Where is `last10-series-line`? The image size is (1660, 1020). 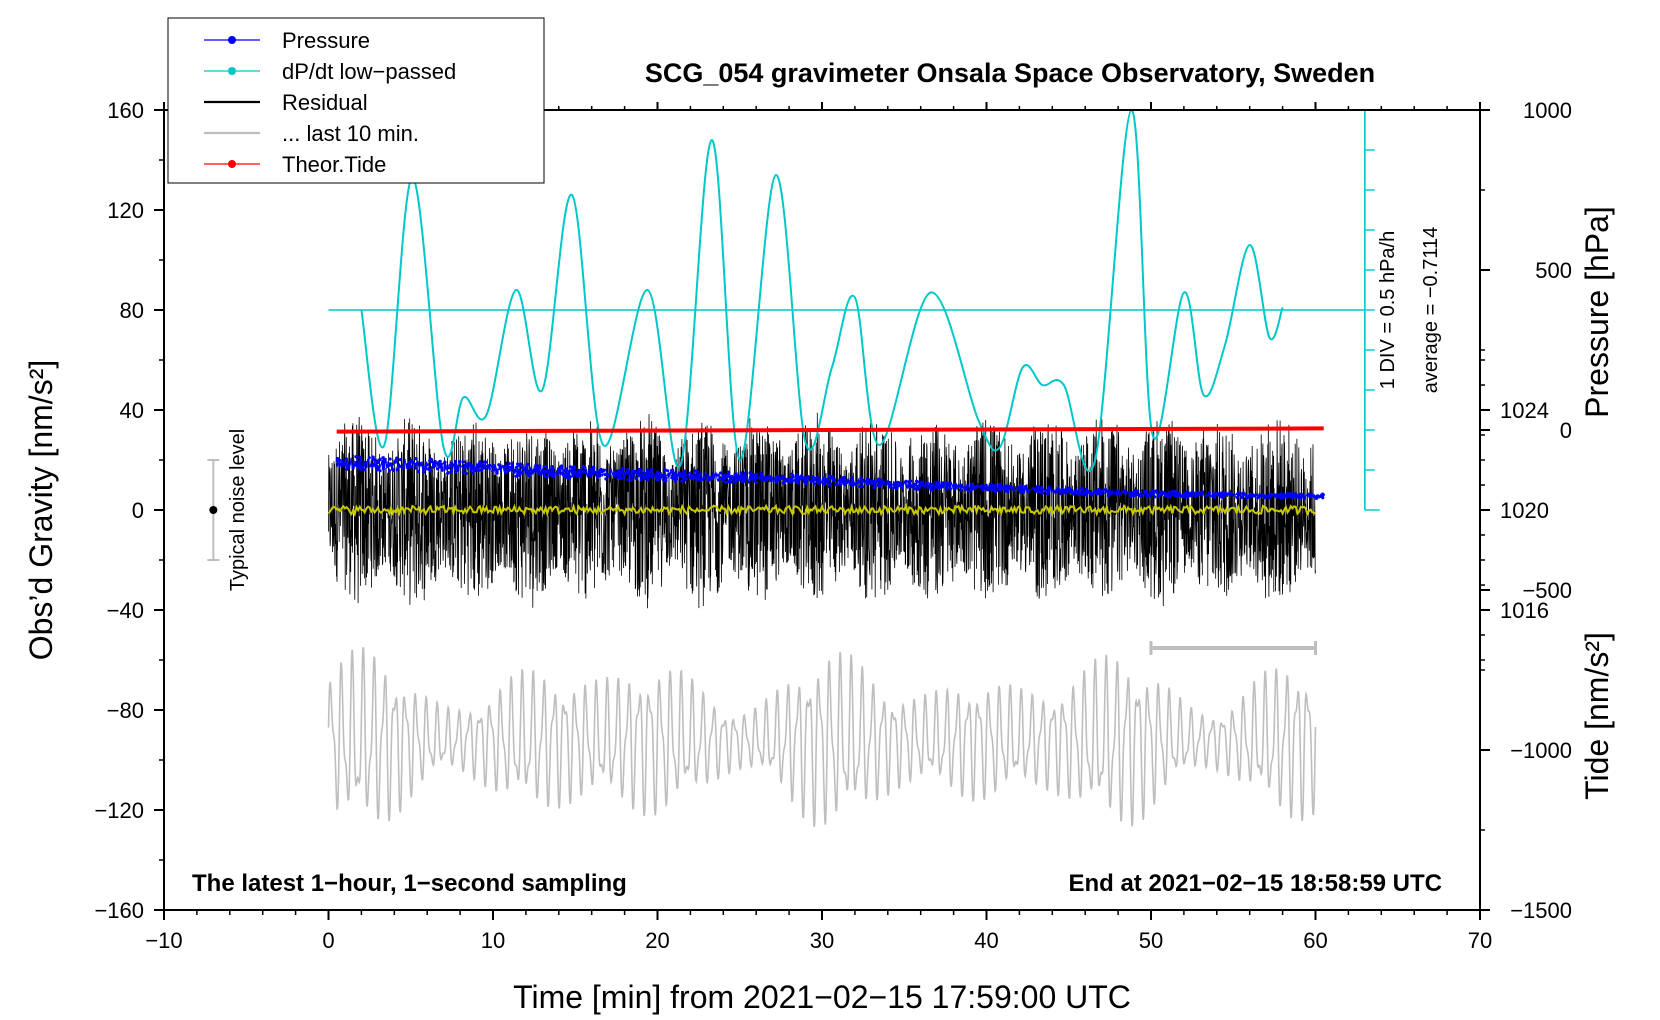
last10-series-line is located at coordinates (822, 737).